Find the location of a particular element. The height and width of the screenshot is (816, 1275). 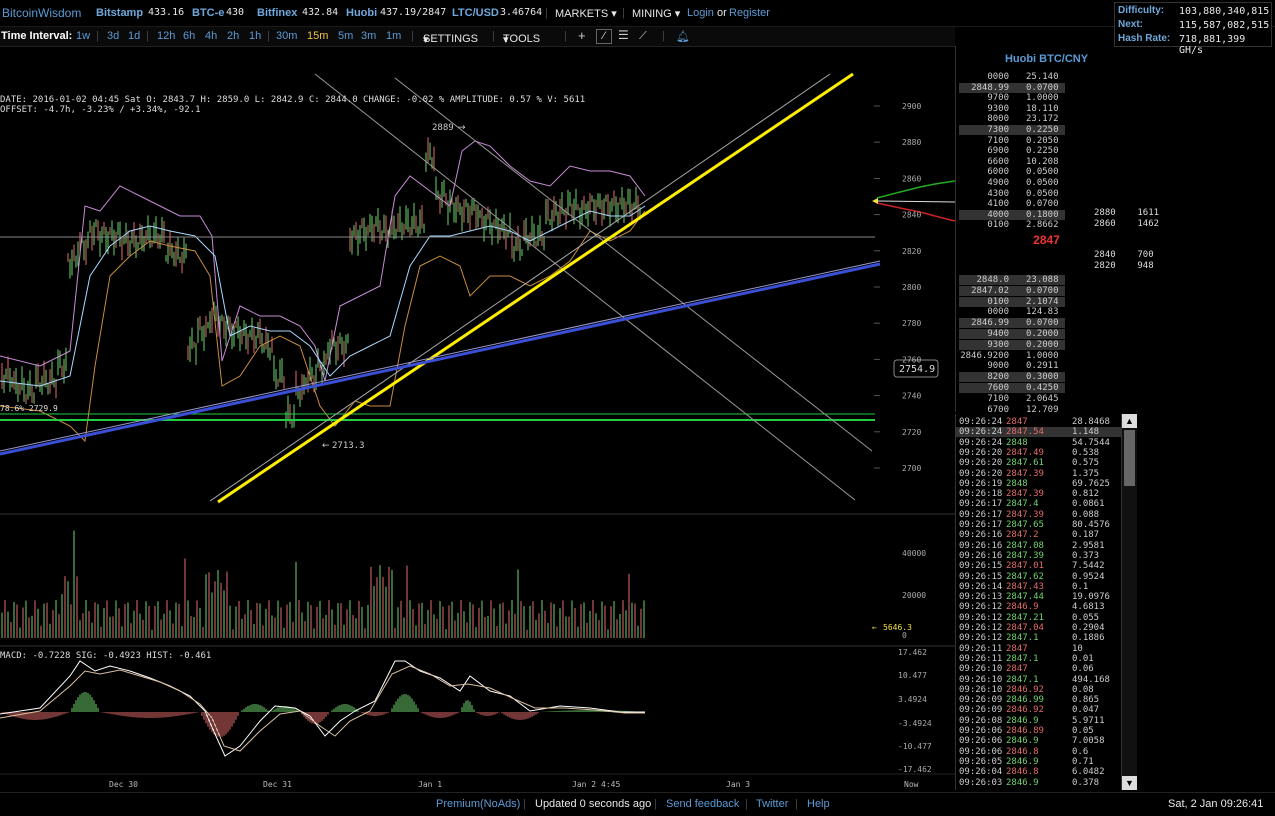

trade-time: 09:26:12 is located at coordinates (981, 607).